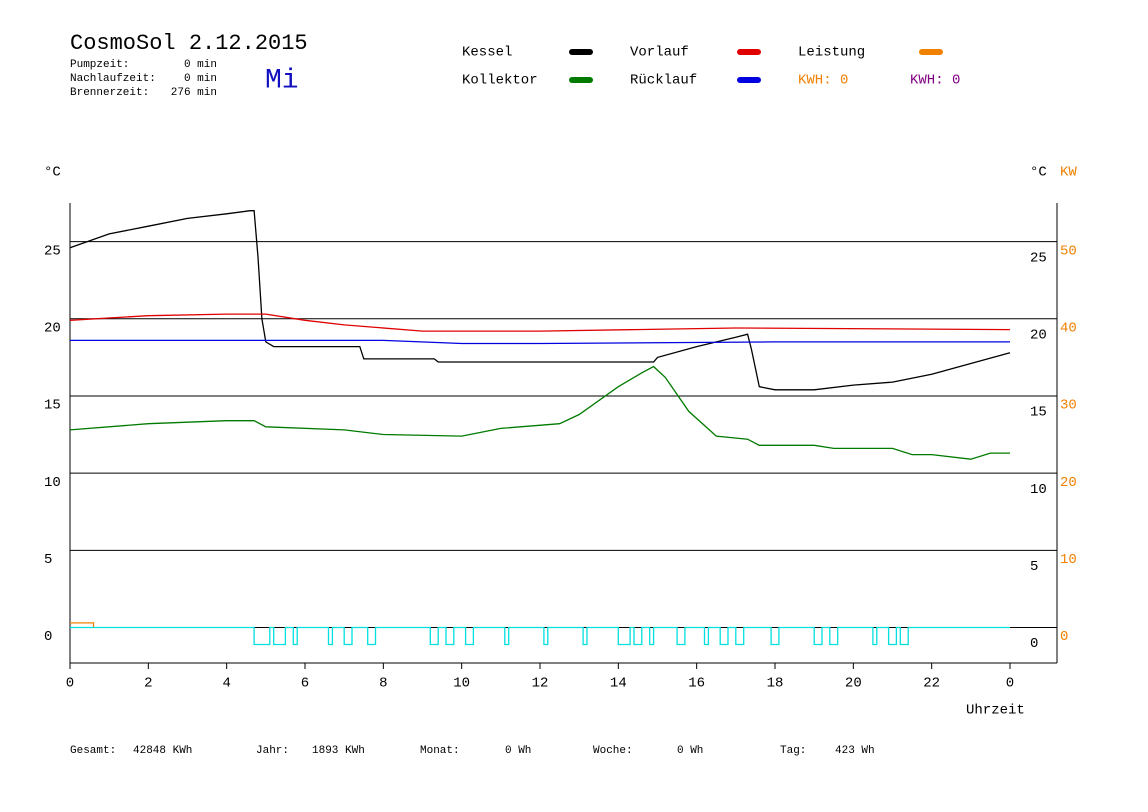 The height and width of the screenshot is (812, 1148). What do you see at coordinates (282, 80) in the screenshot?
I see `day-label: Mi` at bounding box center [282, 80].